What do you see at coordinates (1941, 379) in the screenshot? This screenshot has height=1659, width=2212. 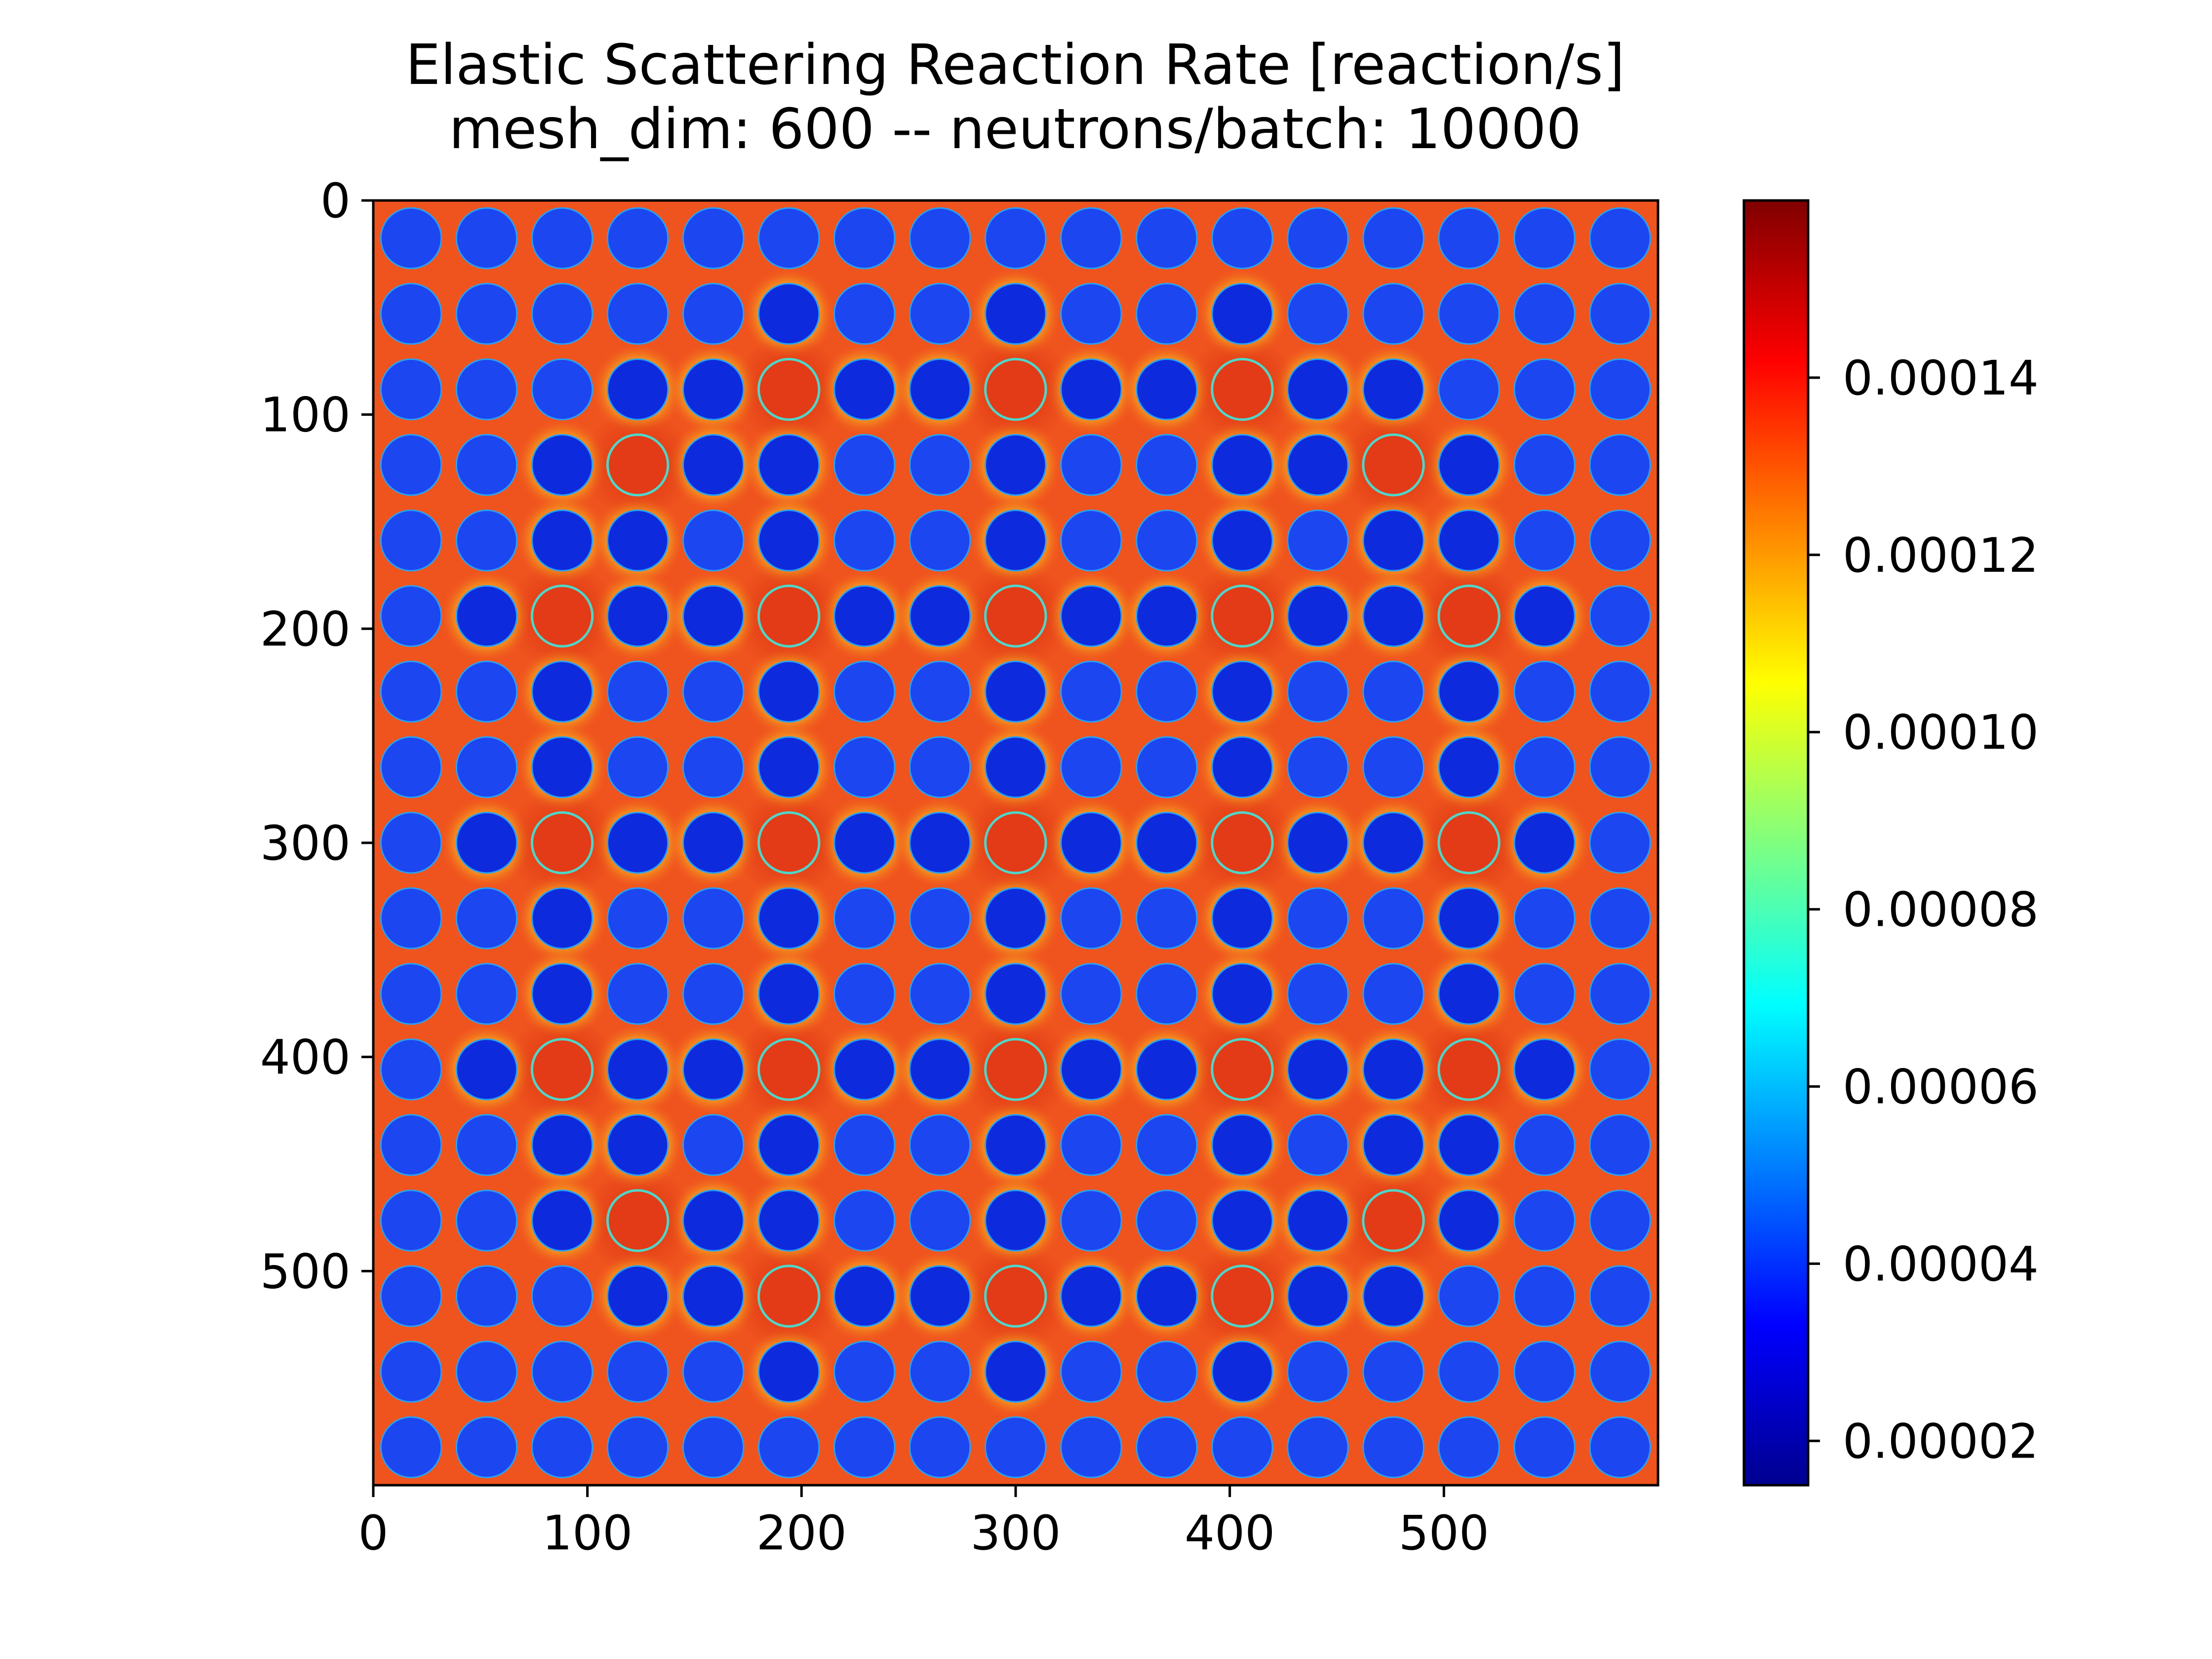 I see `colorbar-tick-label: 0.00014` at bounding box center [1941, 379].